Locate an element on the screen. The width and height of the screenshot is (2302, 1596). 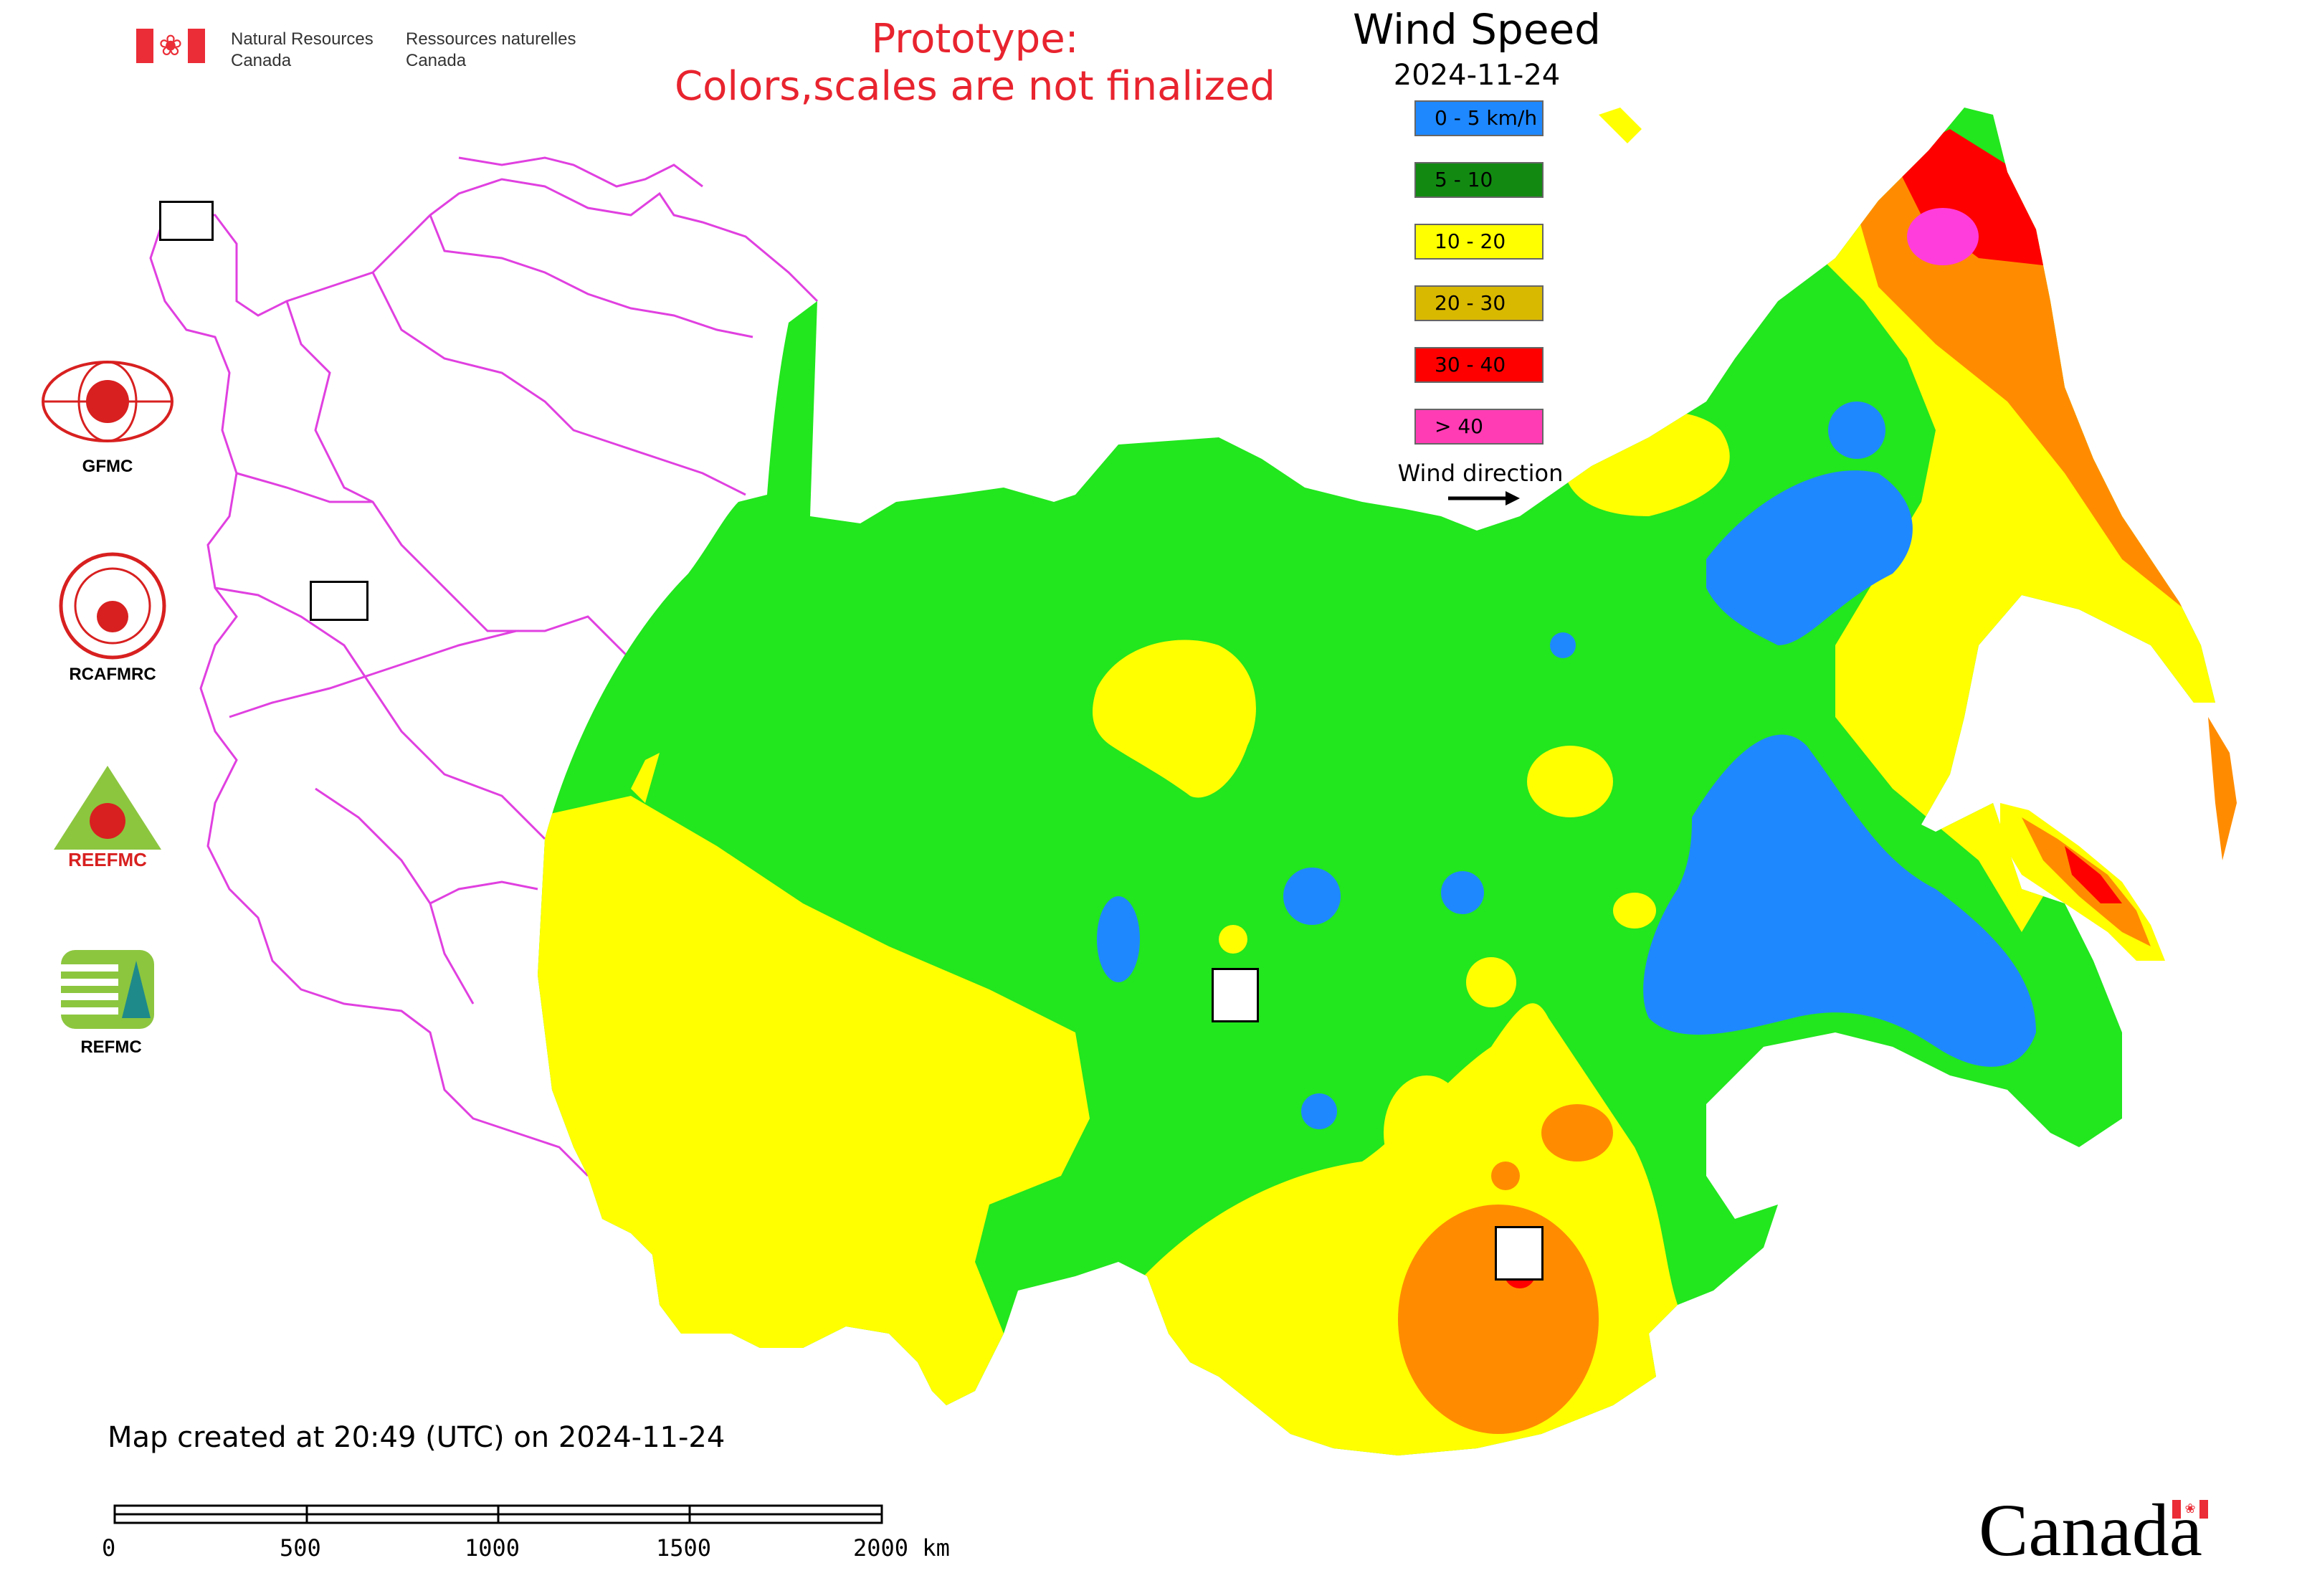
prototype-line-2: Colors,scales are not finalized is located at coordinates (975, 86).